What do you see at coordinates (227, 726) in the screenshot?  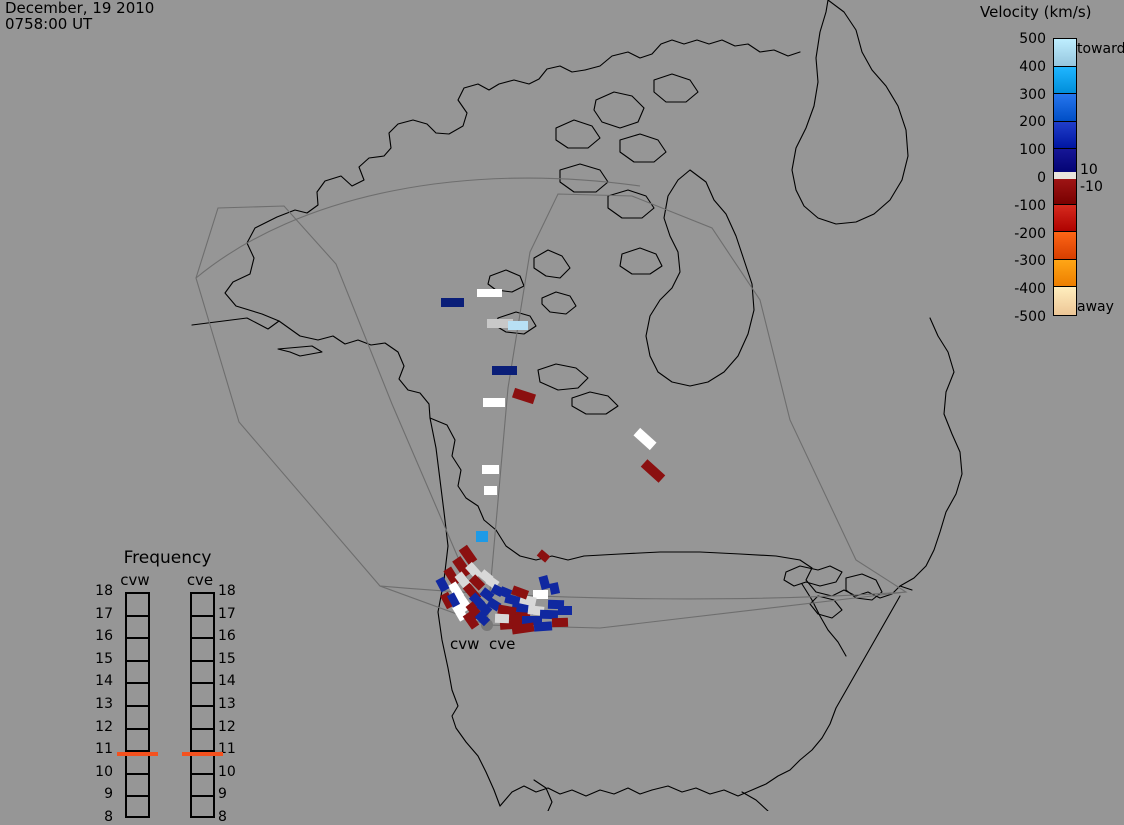 I see `frequency-tick-cve-12: 12` at bounding box center [227, 726].